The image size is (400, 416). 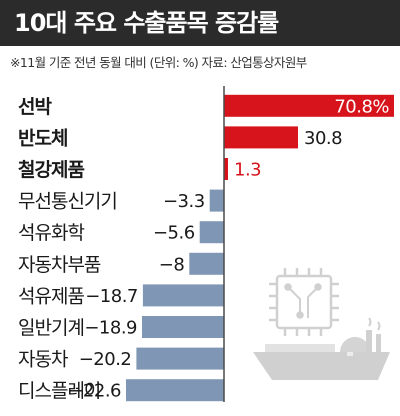 I want to click on chart-title: 10대 주요 수출품목 증감률, so click(x=200, y=23).